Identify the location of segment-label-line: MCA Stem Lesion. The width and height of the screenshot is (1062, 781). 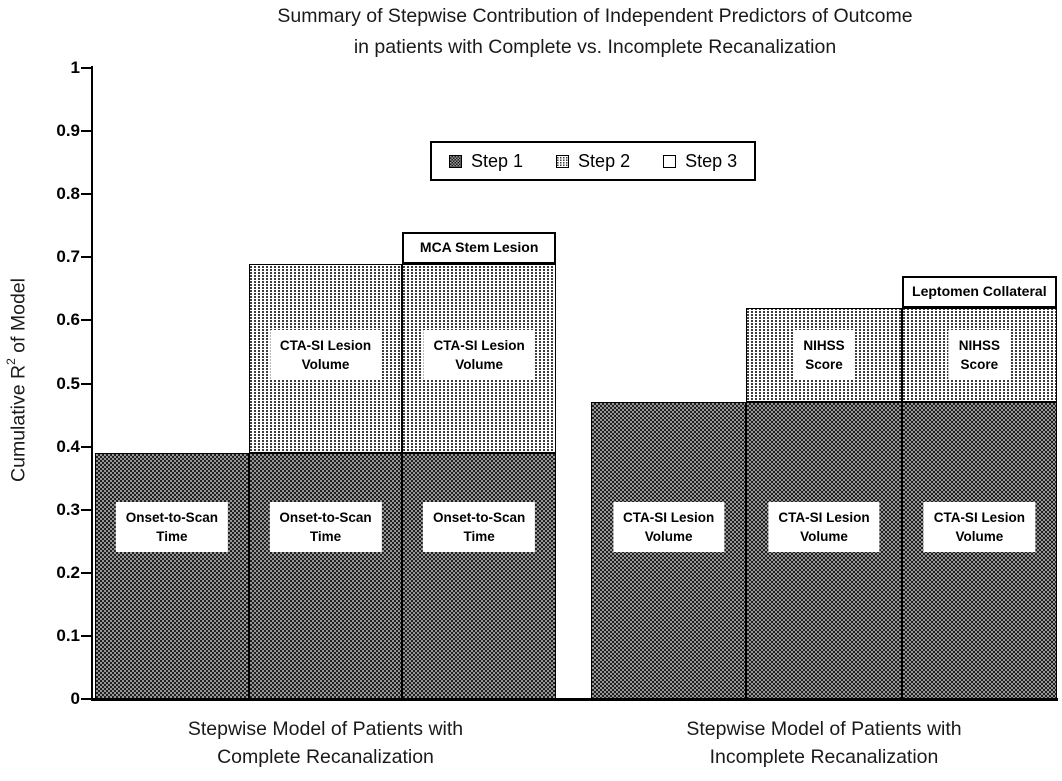
(479, 247).